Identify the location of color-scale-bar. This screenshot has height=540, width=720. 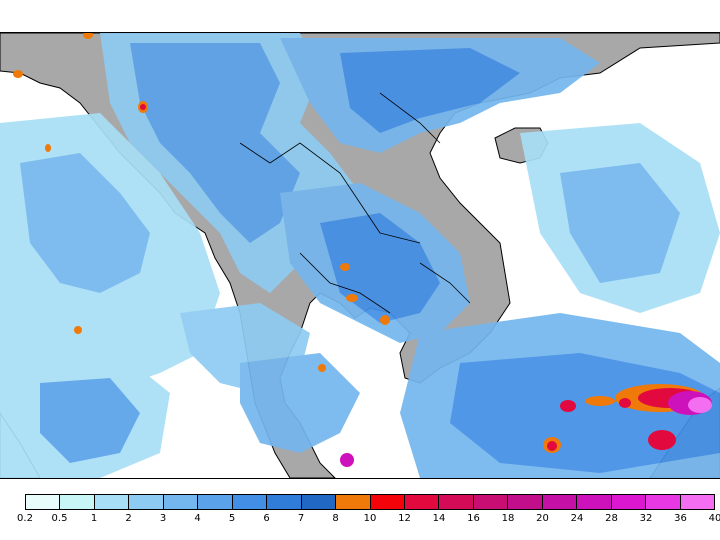
(370, 502).